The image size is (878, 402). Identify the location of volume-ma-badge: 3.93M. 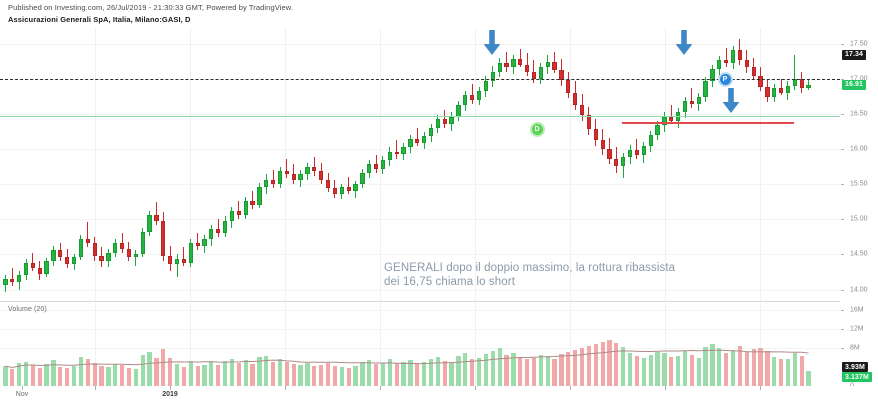
(855, 367).